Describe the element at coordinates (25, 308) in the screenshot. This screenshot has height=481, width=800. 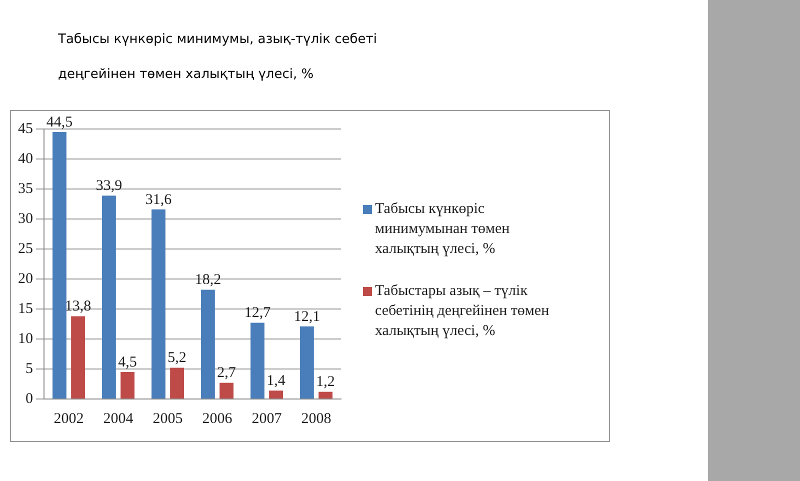
I see `y-tick-label: 15` at that location.